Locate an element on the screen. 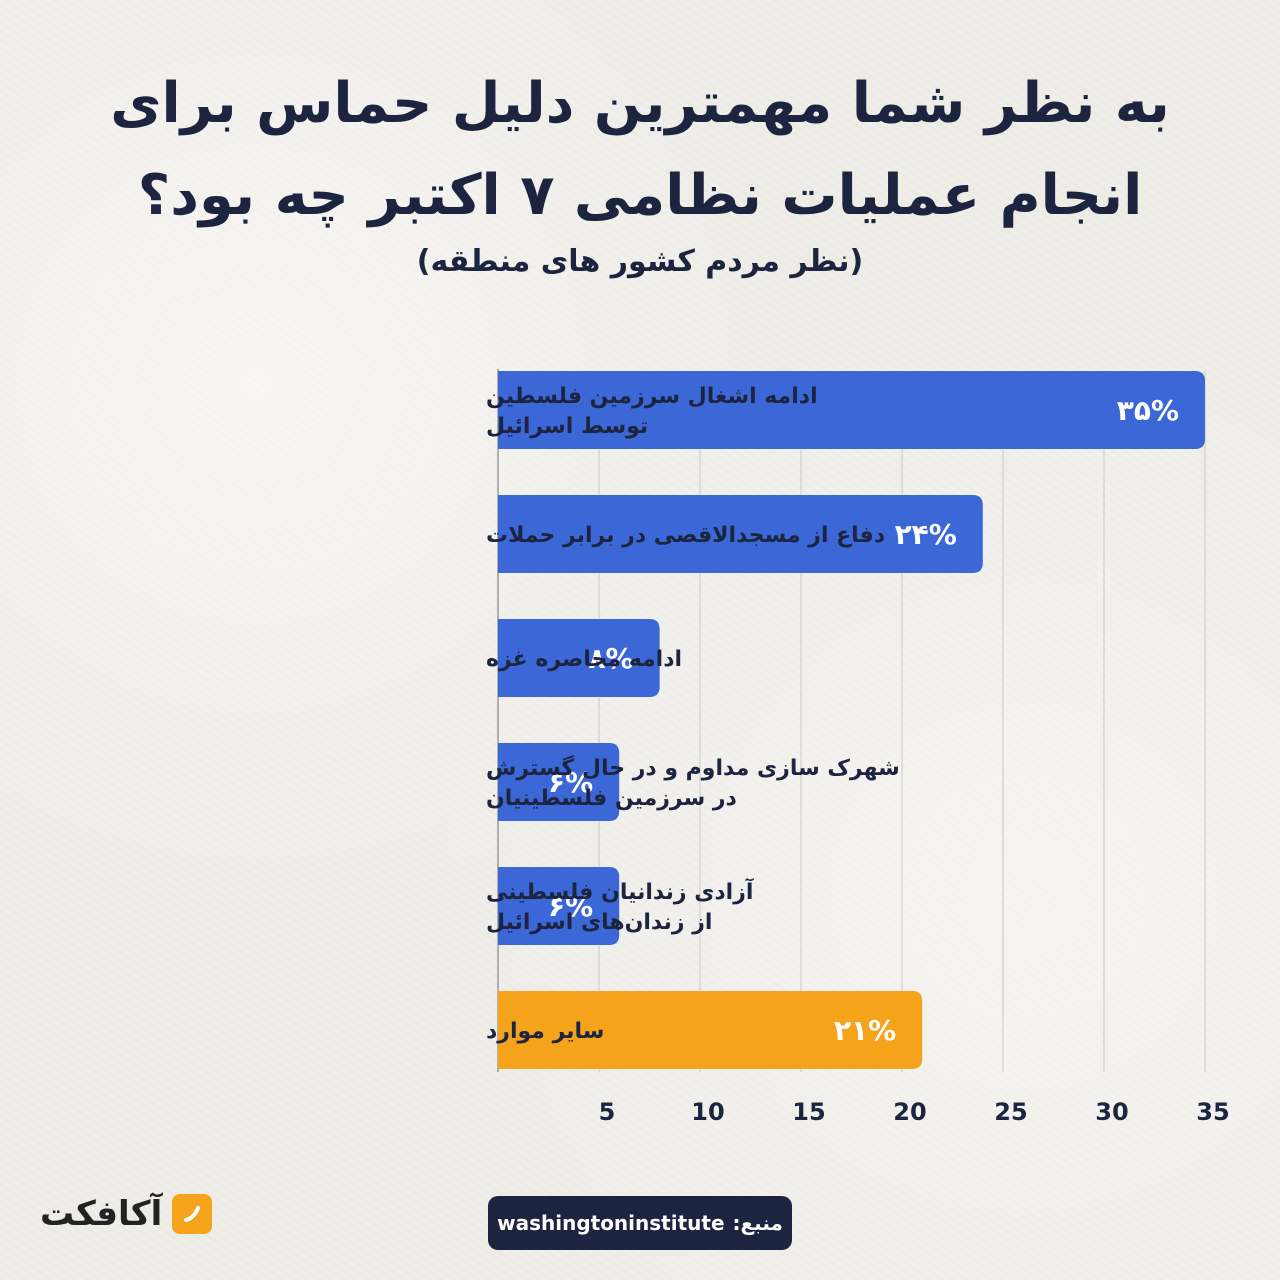 This screenshot has width=1280, height=1280. brand-logo: آکافکت is located at coordinates (126, 1214).